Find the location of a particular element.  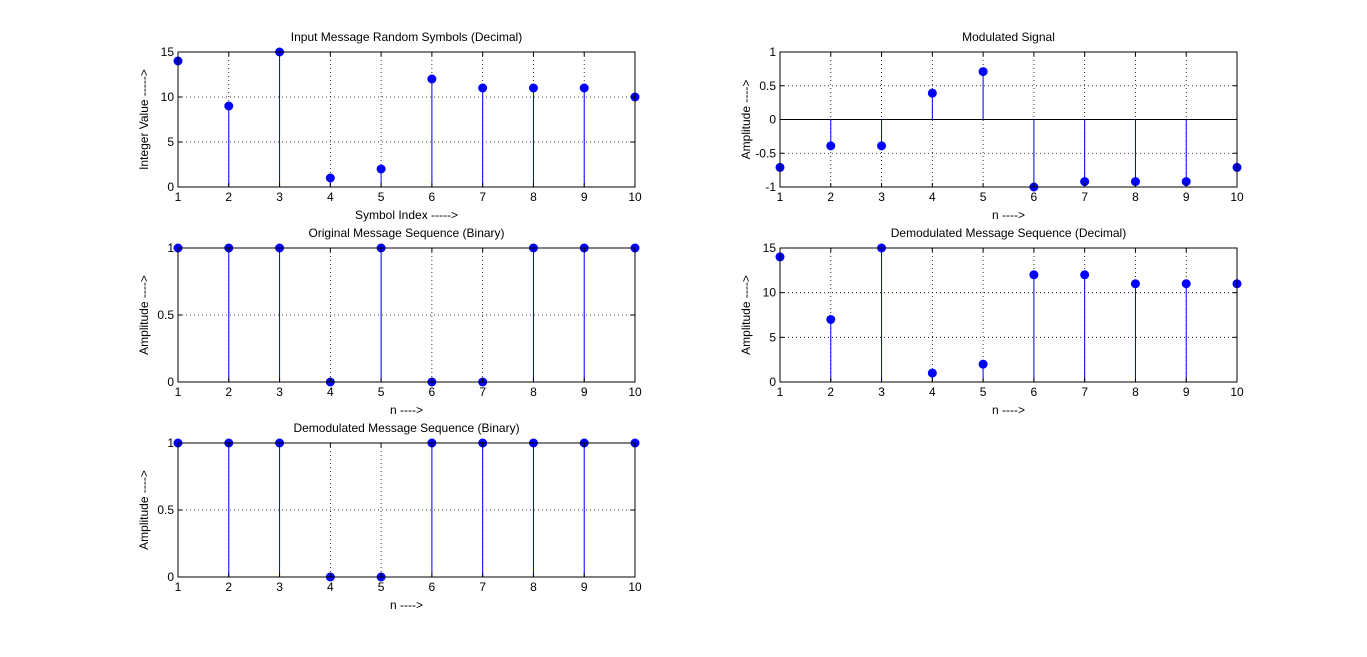

chart-title: Modulated Signal is located at coordinates (1008, 37).